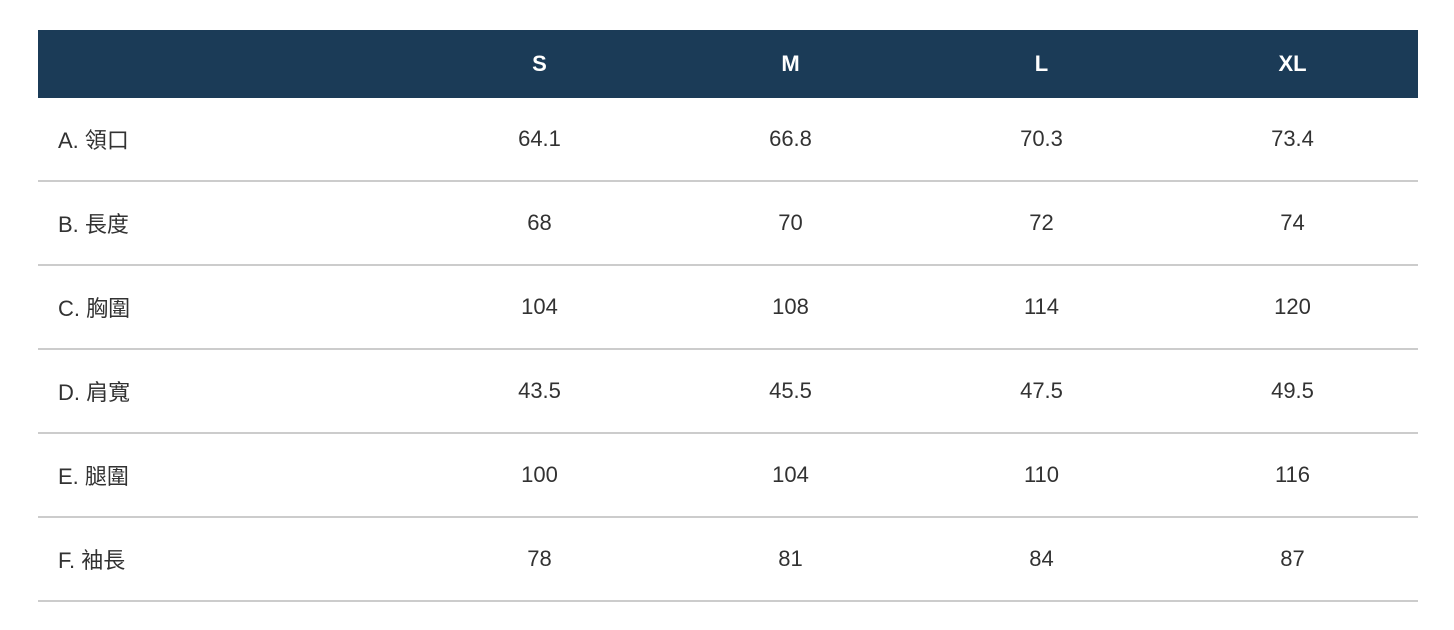 This screenshot has height=630, width=1454. I want to click on measurement-value: 43.5, so click(539, 390).